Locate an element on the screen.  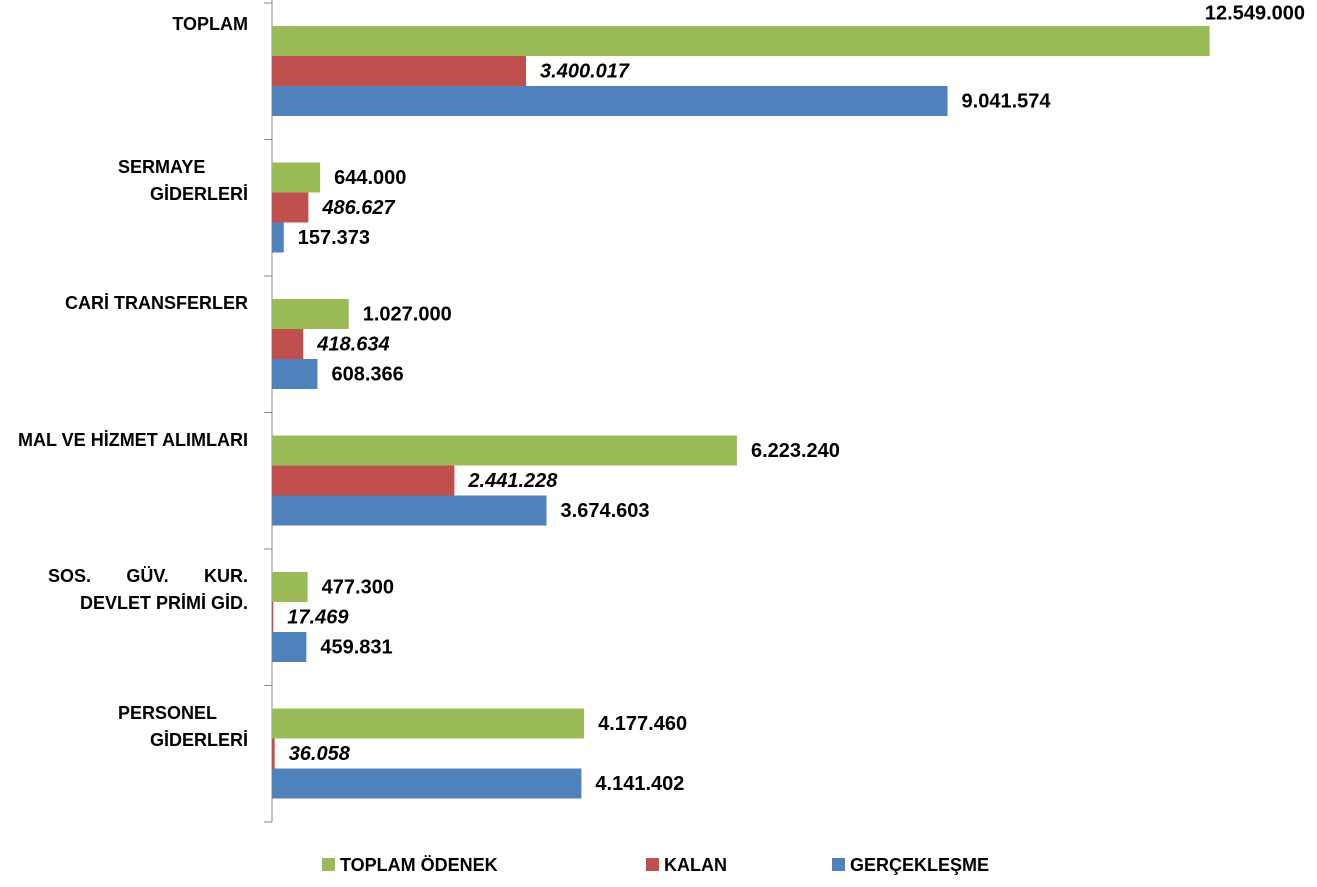
value-label: 12.549.000 is located at coordinates (1255, 13).